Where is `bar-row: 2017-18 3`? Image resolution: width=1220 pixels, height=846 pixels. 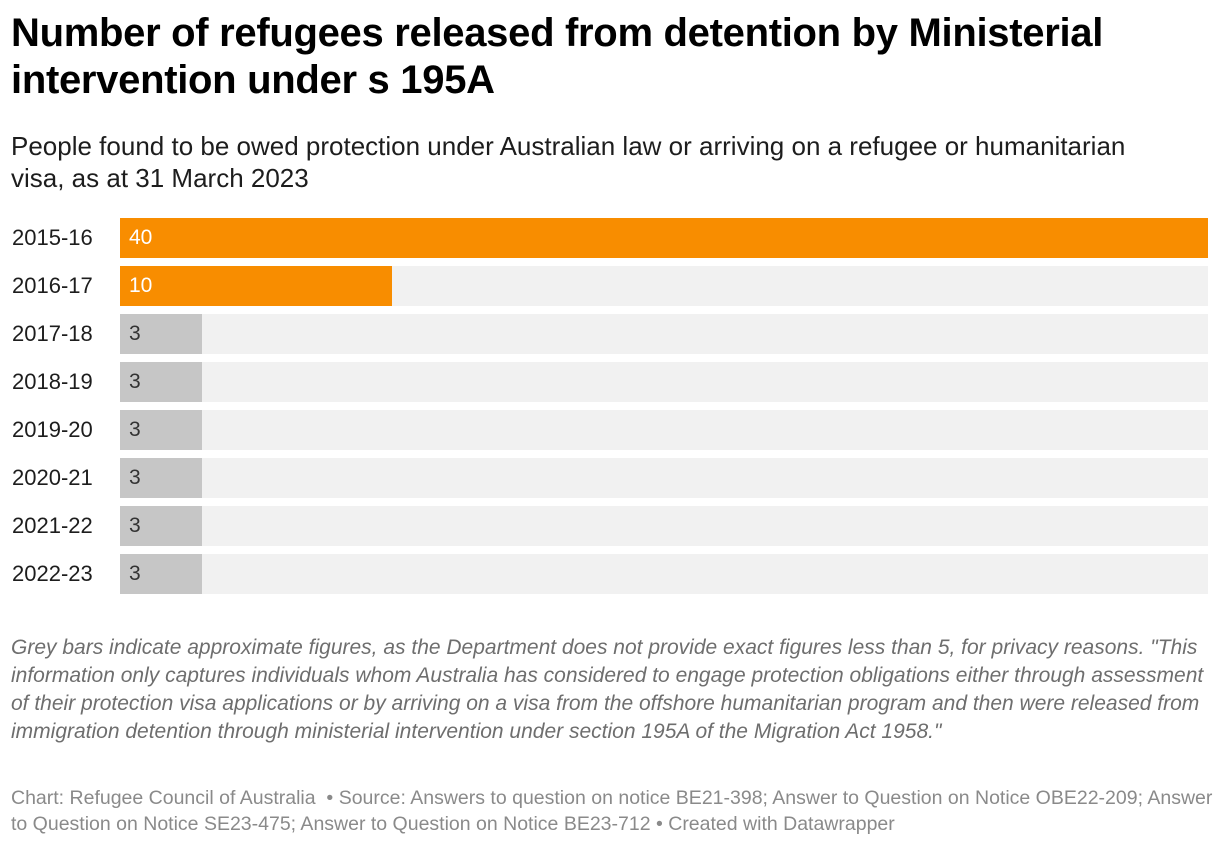
bar-row: 2017-18 3 is located at coordinates (610, 334).